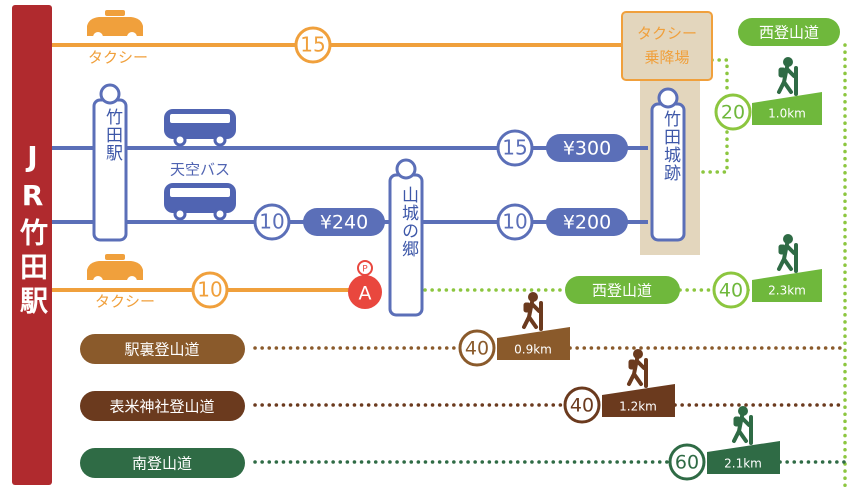  Describe the element at coordinates (733, 113) in the screenshot. I see `time: 20` at that location.